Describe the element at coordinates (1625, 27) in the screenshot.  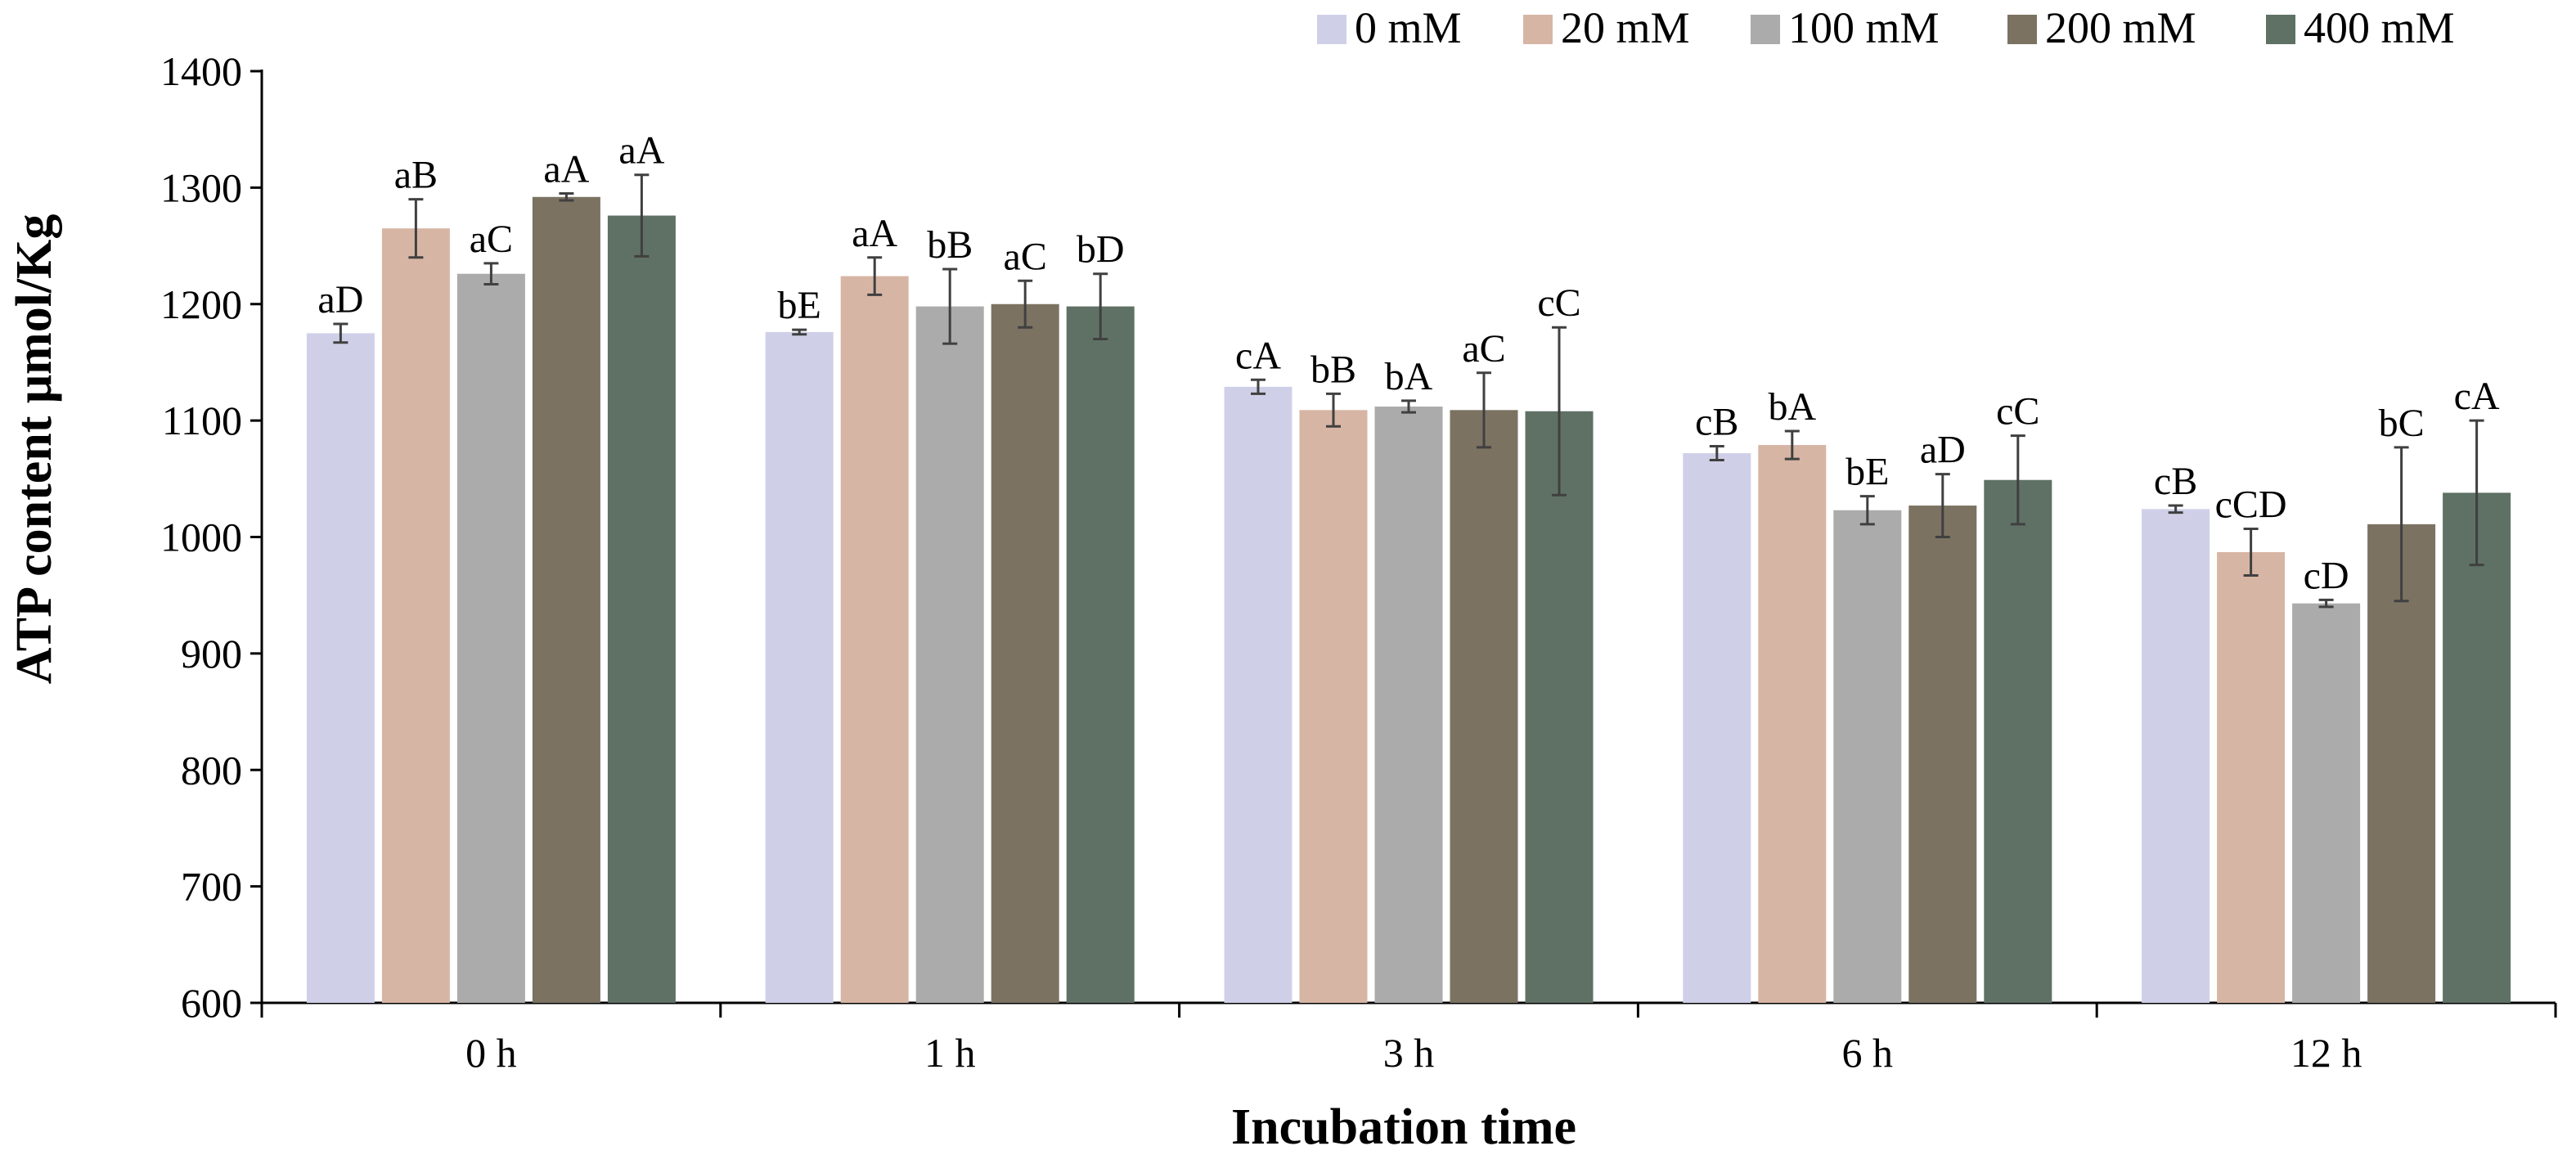
I see `legend-label: 20 mM` at that location.